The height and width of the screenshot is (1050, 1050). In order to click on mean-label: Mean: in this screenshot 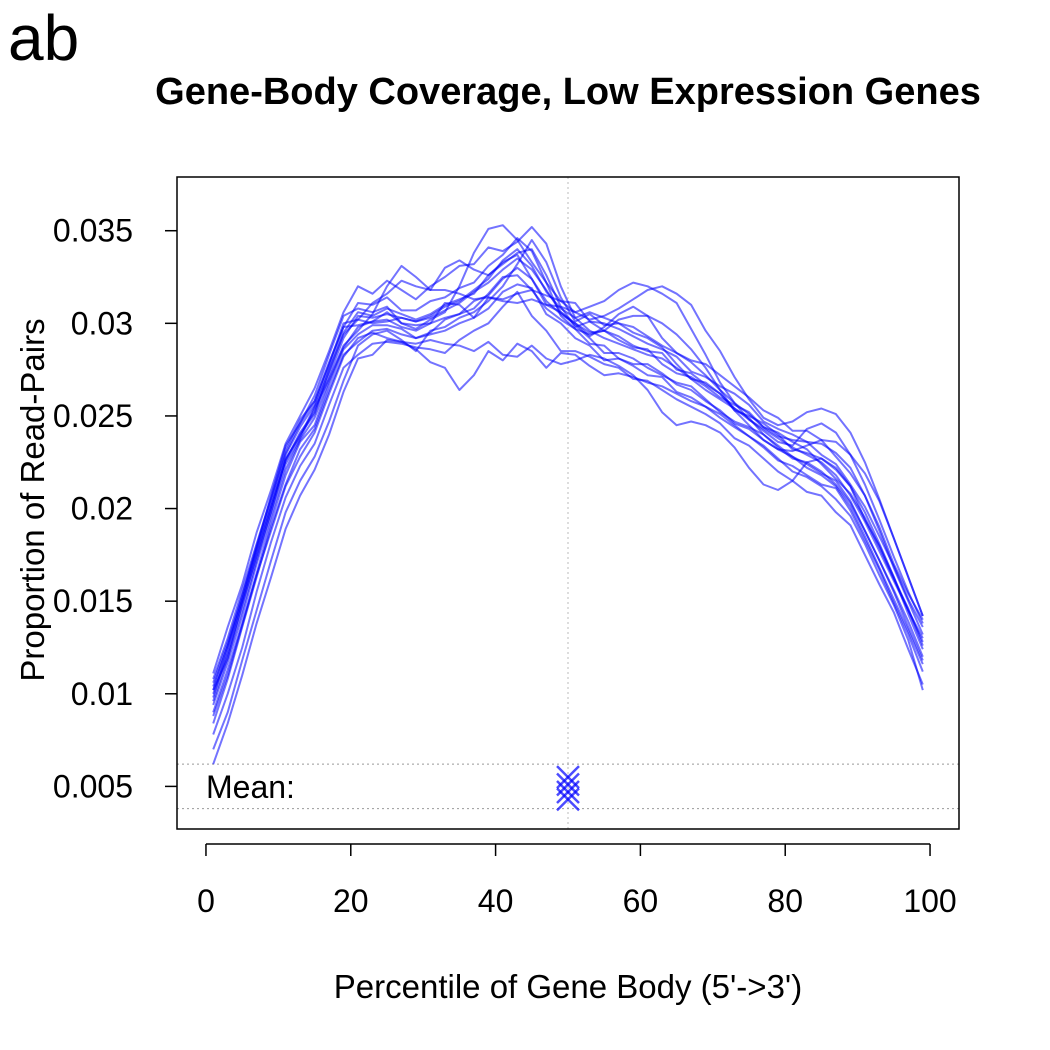, I will do `click(250, 787)`.